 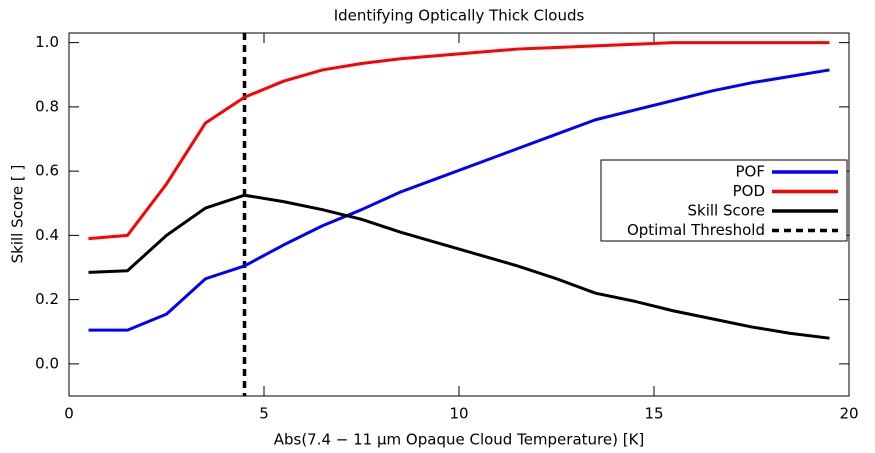 I want to click on y-axis-label: Skill Score [ ], so click(x=18, y=214).